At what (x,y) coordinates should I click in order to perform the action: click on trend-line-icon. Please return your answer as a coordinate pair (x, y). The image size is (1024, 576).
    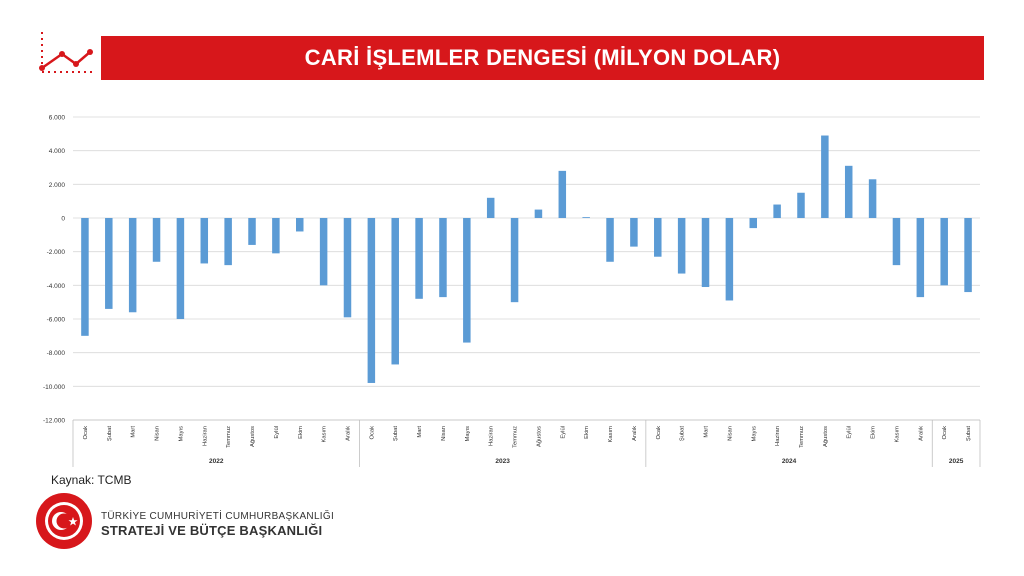
    Looking at the image, I should click on (66, 52).